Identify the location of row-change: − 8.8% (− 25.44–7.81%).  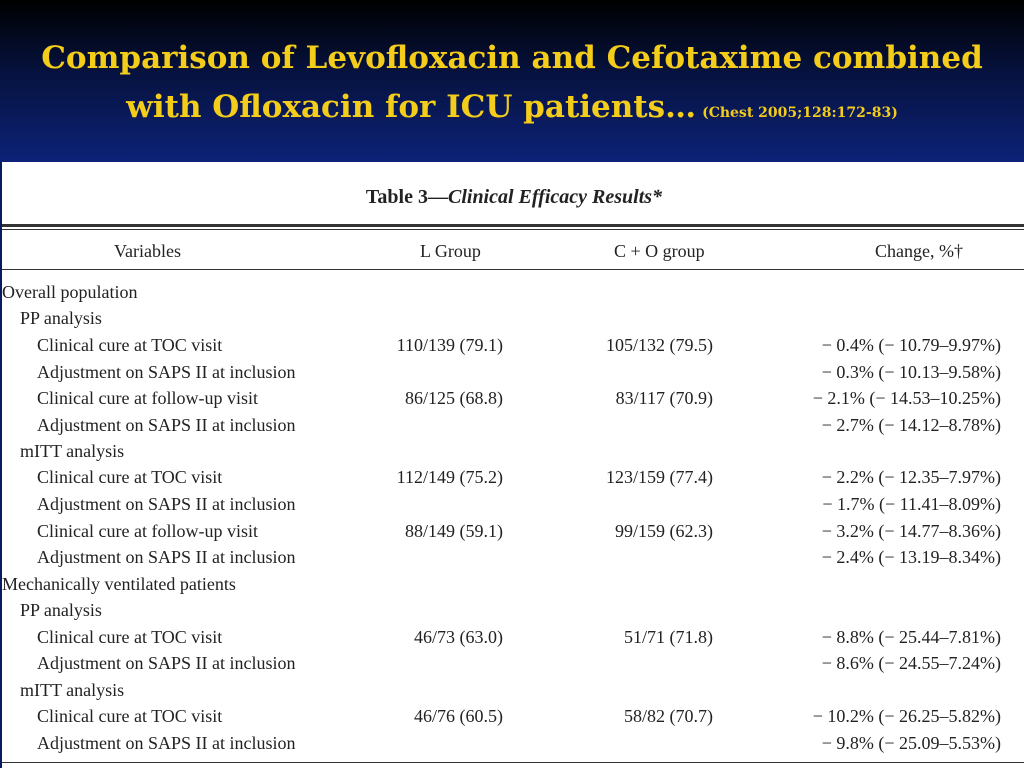
(911, 637).